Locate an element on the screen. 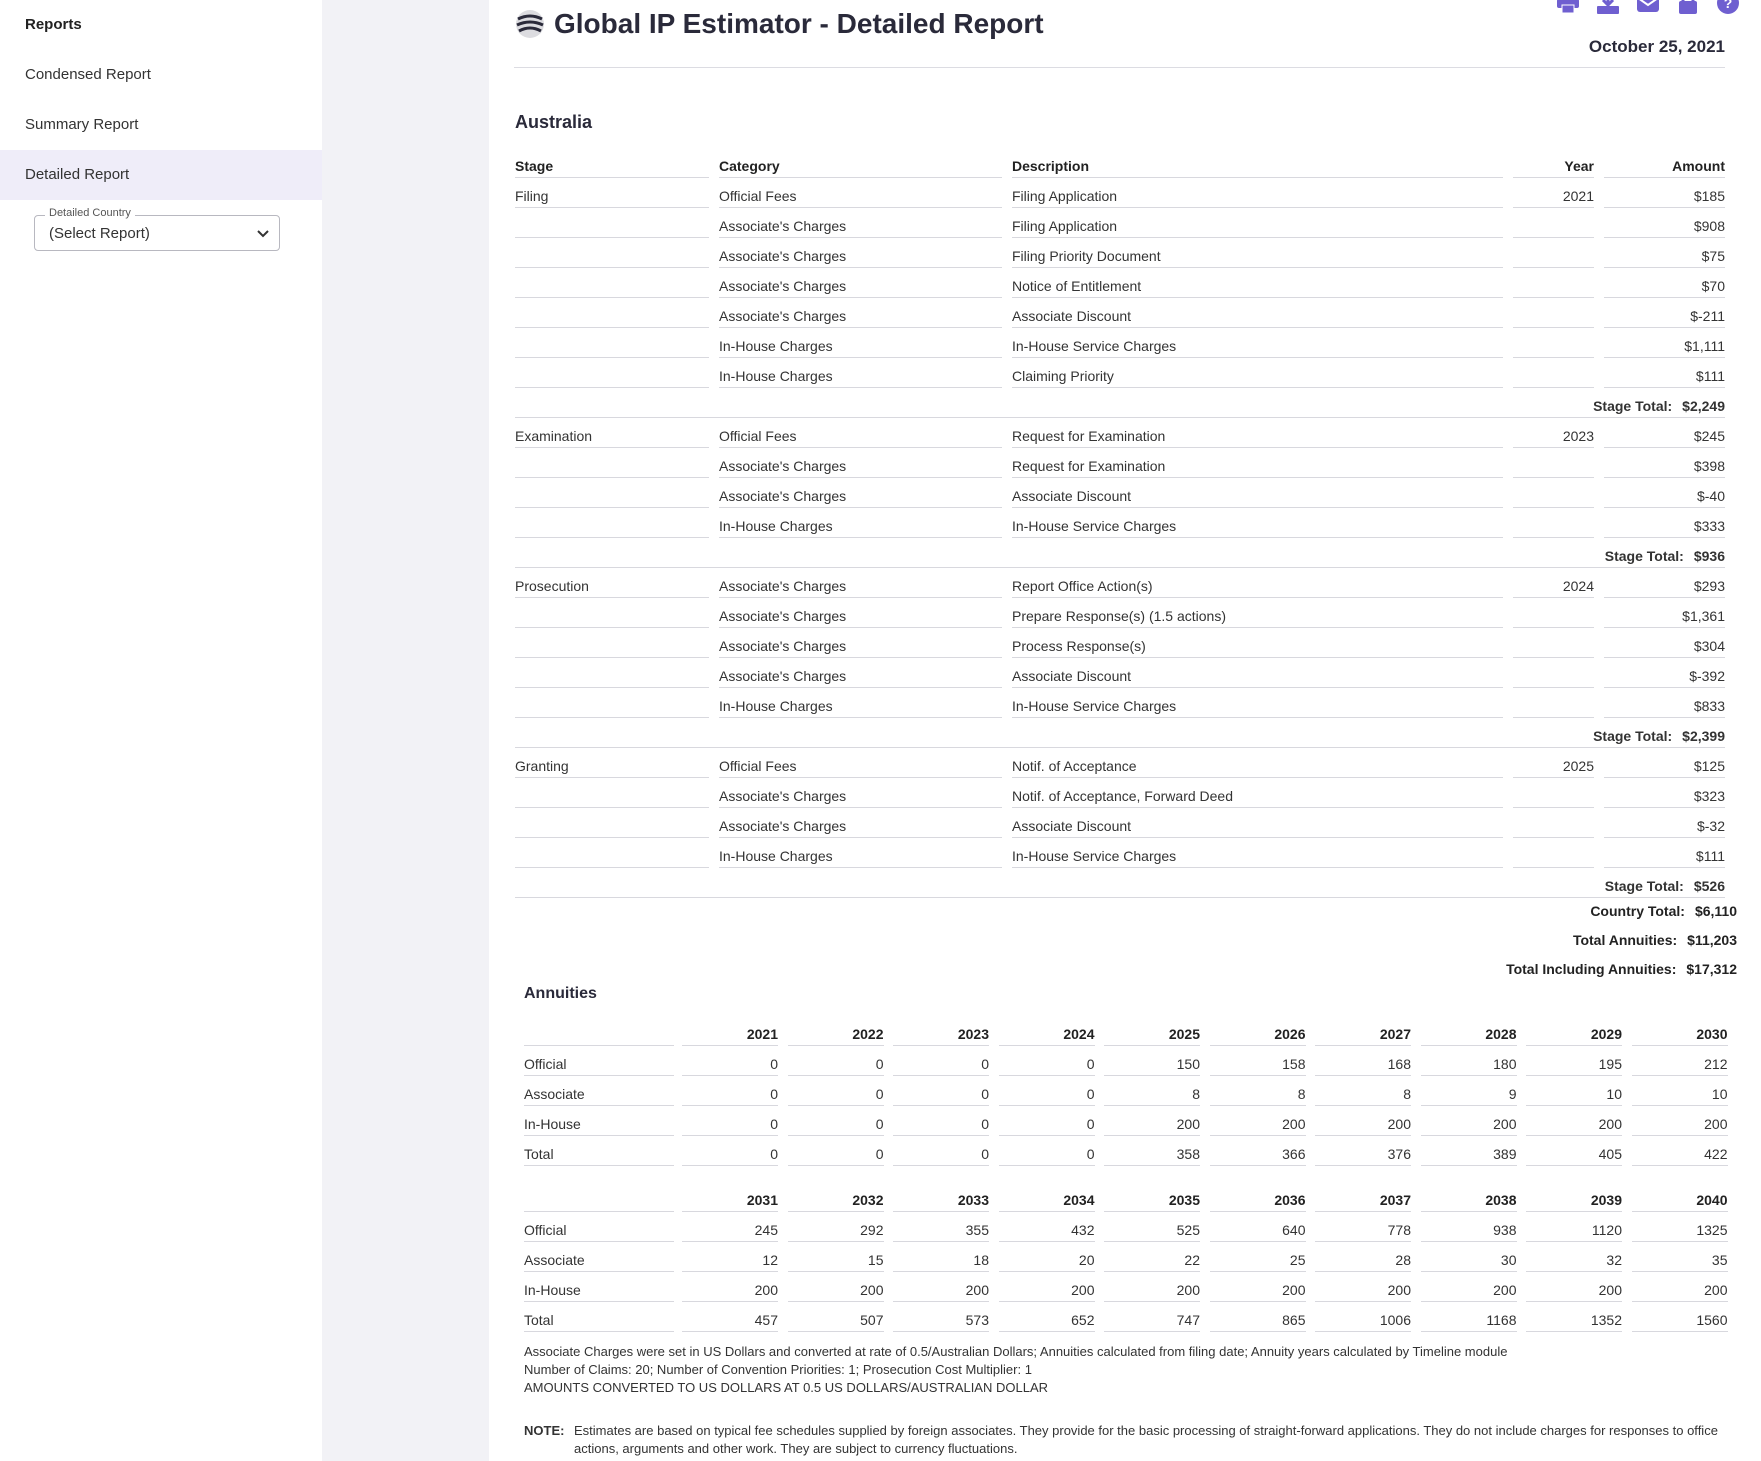  annuity-value: 432 is located at coordinates (1046, 1230).